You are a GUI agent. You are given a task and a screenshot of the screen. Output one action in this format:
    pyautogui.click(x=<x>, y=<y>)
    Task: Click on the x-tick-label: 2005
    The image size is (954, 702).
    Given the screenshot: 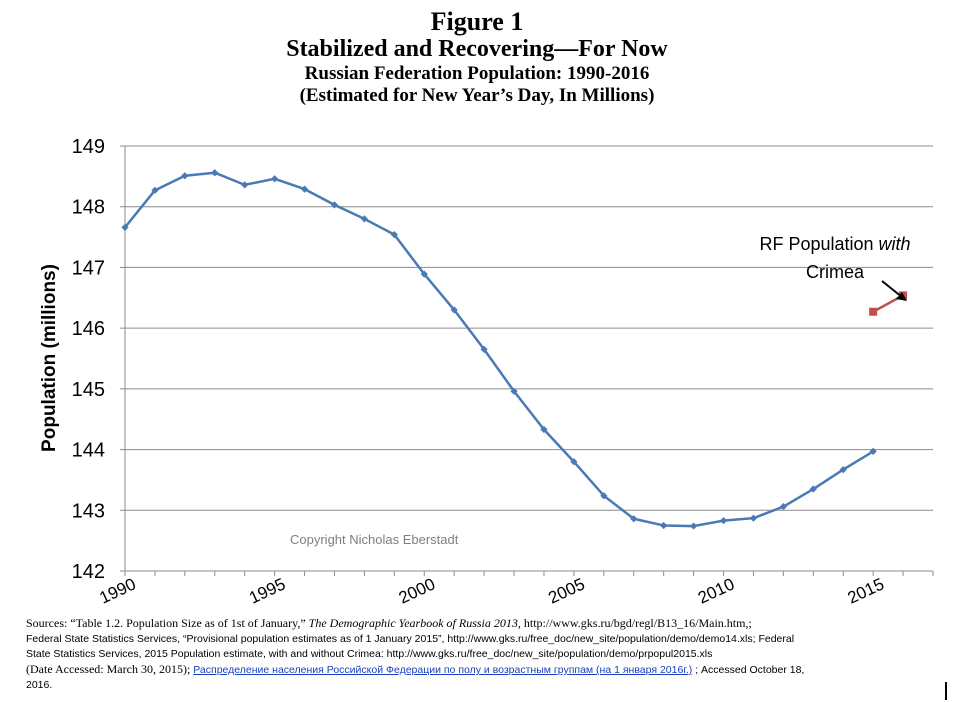 What is the action you would take?
    pyautogui.click(x=566, y=590)
    